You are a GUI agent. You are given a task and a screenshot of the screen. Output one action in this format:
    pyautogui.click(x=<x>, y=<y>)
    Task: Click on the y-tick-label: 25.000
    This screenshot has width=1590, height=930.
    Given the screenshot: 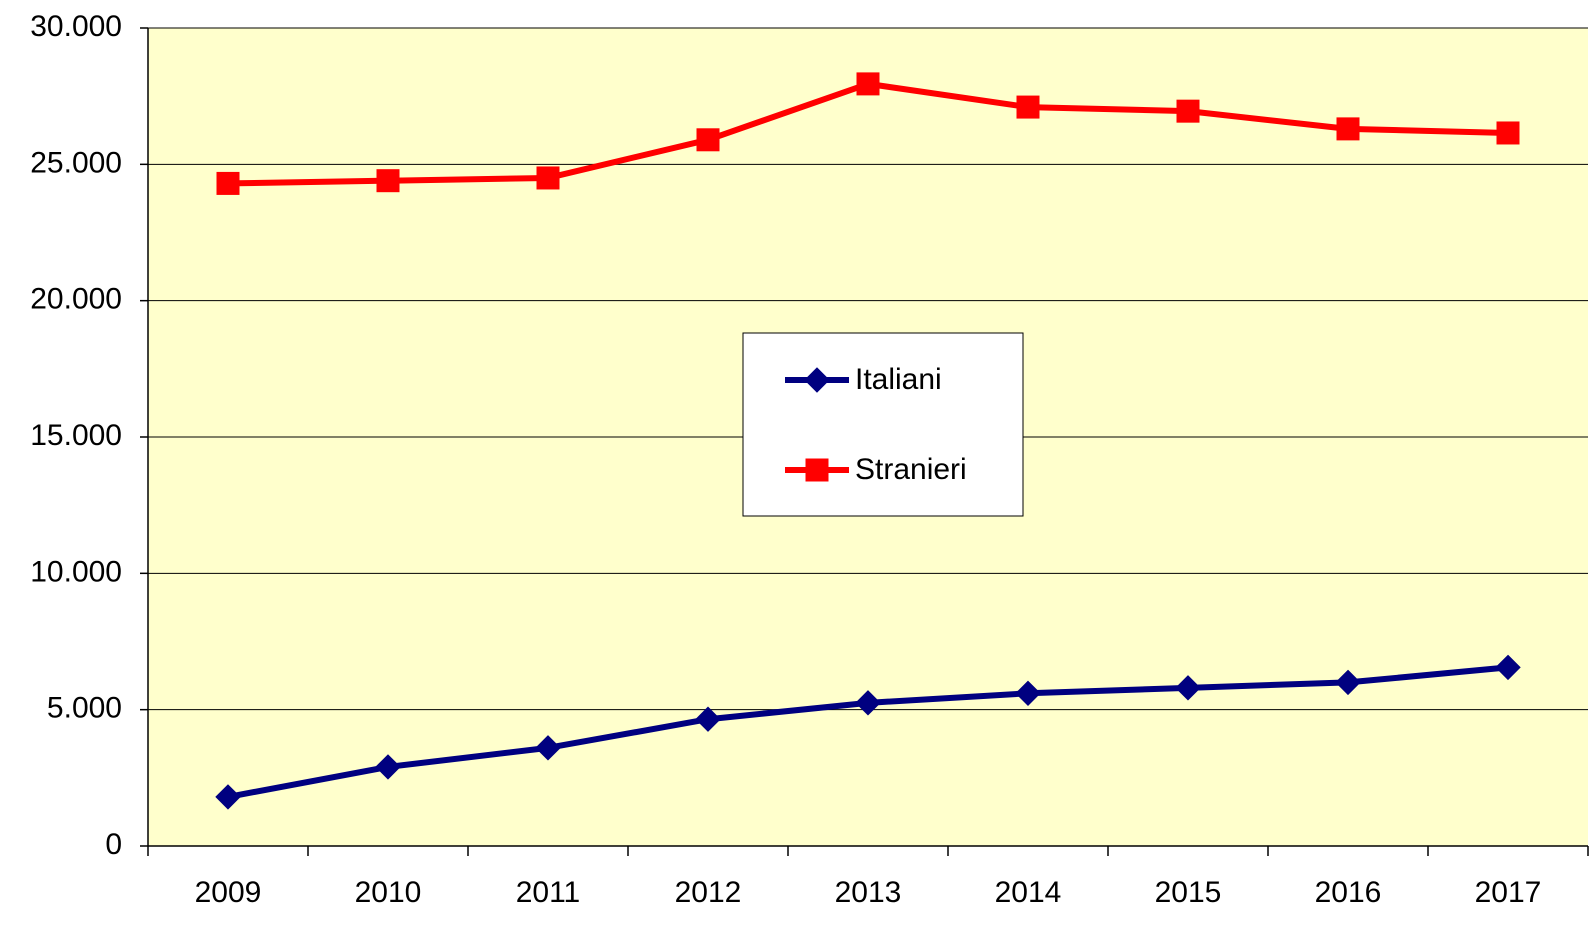 What is the action you would take?
    pyautogui.click(x=76, y=162)
    